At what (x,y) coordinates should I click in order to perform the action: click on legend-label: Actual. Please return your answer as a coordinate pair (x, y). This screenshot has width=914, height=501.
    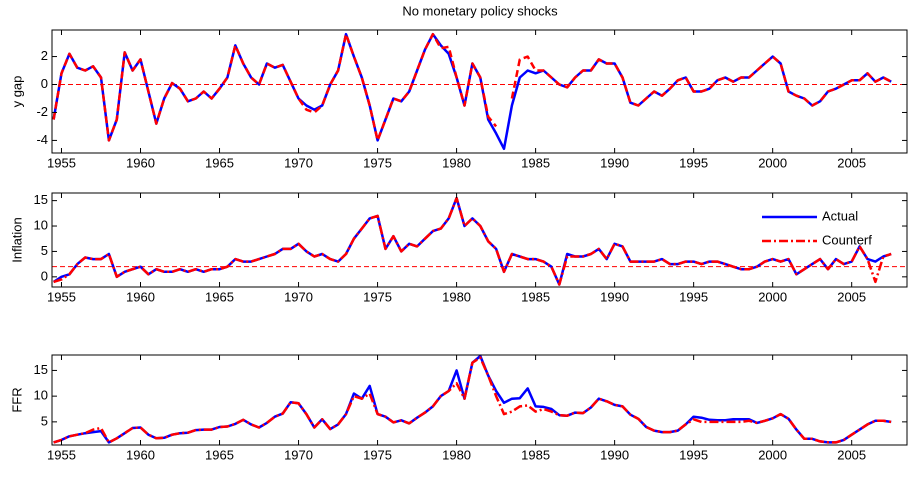
    Looking at the image, I should click on (840, 215).